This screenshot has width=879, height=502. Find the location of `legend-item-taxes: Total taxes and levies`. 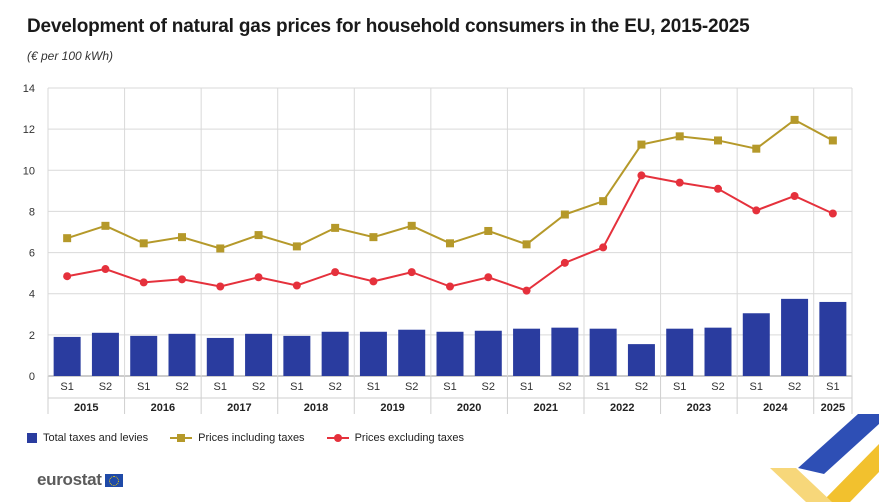

legend-item-taxes: Total taxes and levies is located at coordinates (87, 438).